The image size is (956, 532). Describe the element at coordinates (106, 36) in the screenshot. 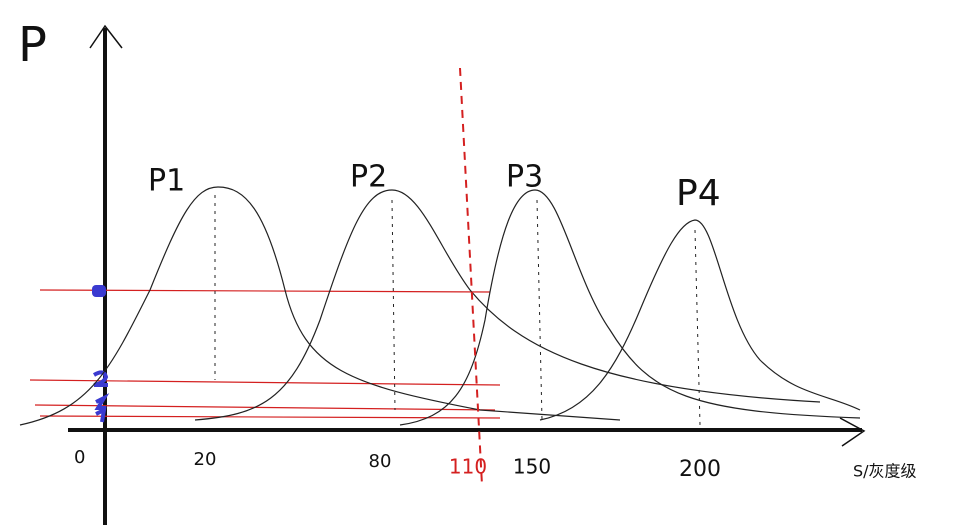

I see `y-arrow` at that location.